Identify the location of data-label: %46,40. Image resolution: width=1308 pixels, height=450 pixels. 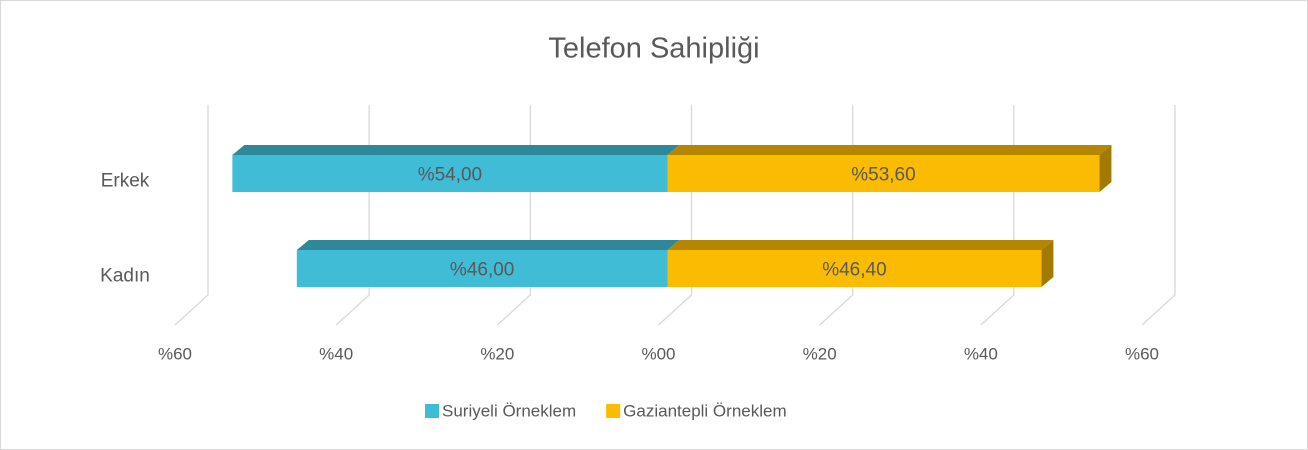
(854, 270).